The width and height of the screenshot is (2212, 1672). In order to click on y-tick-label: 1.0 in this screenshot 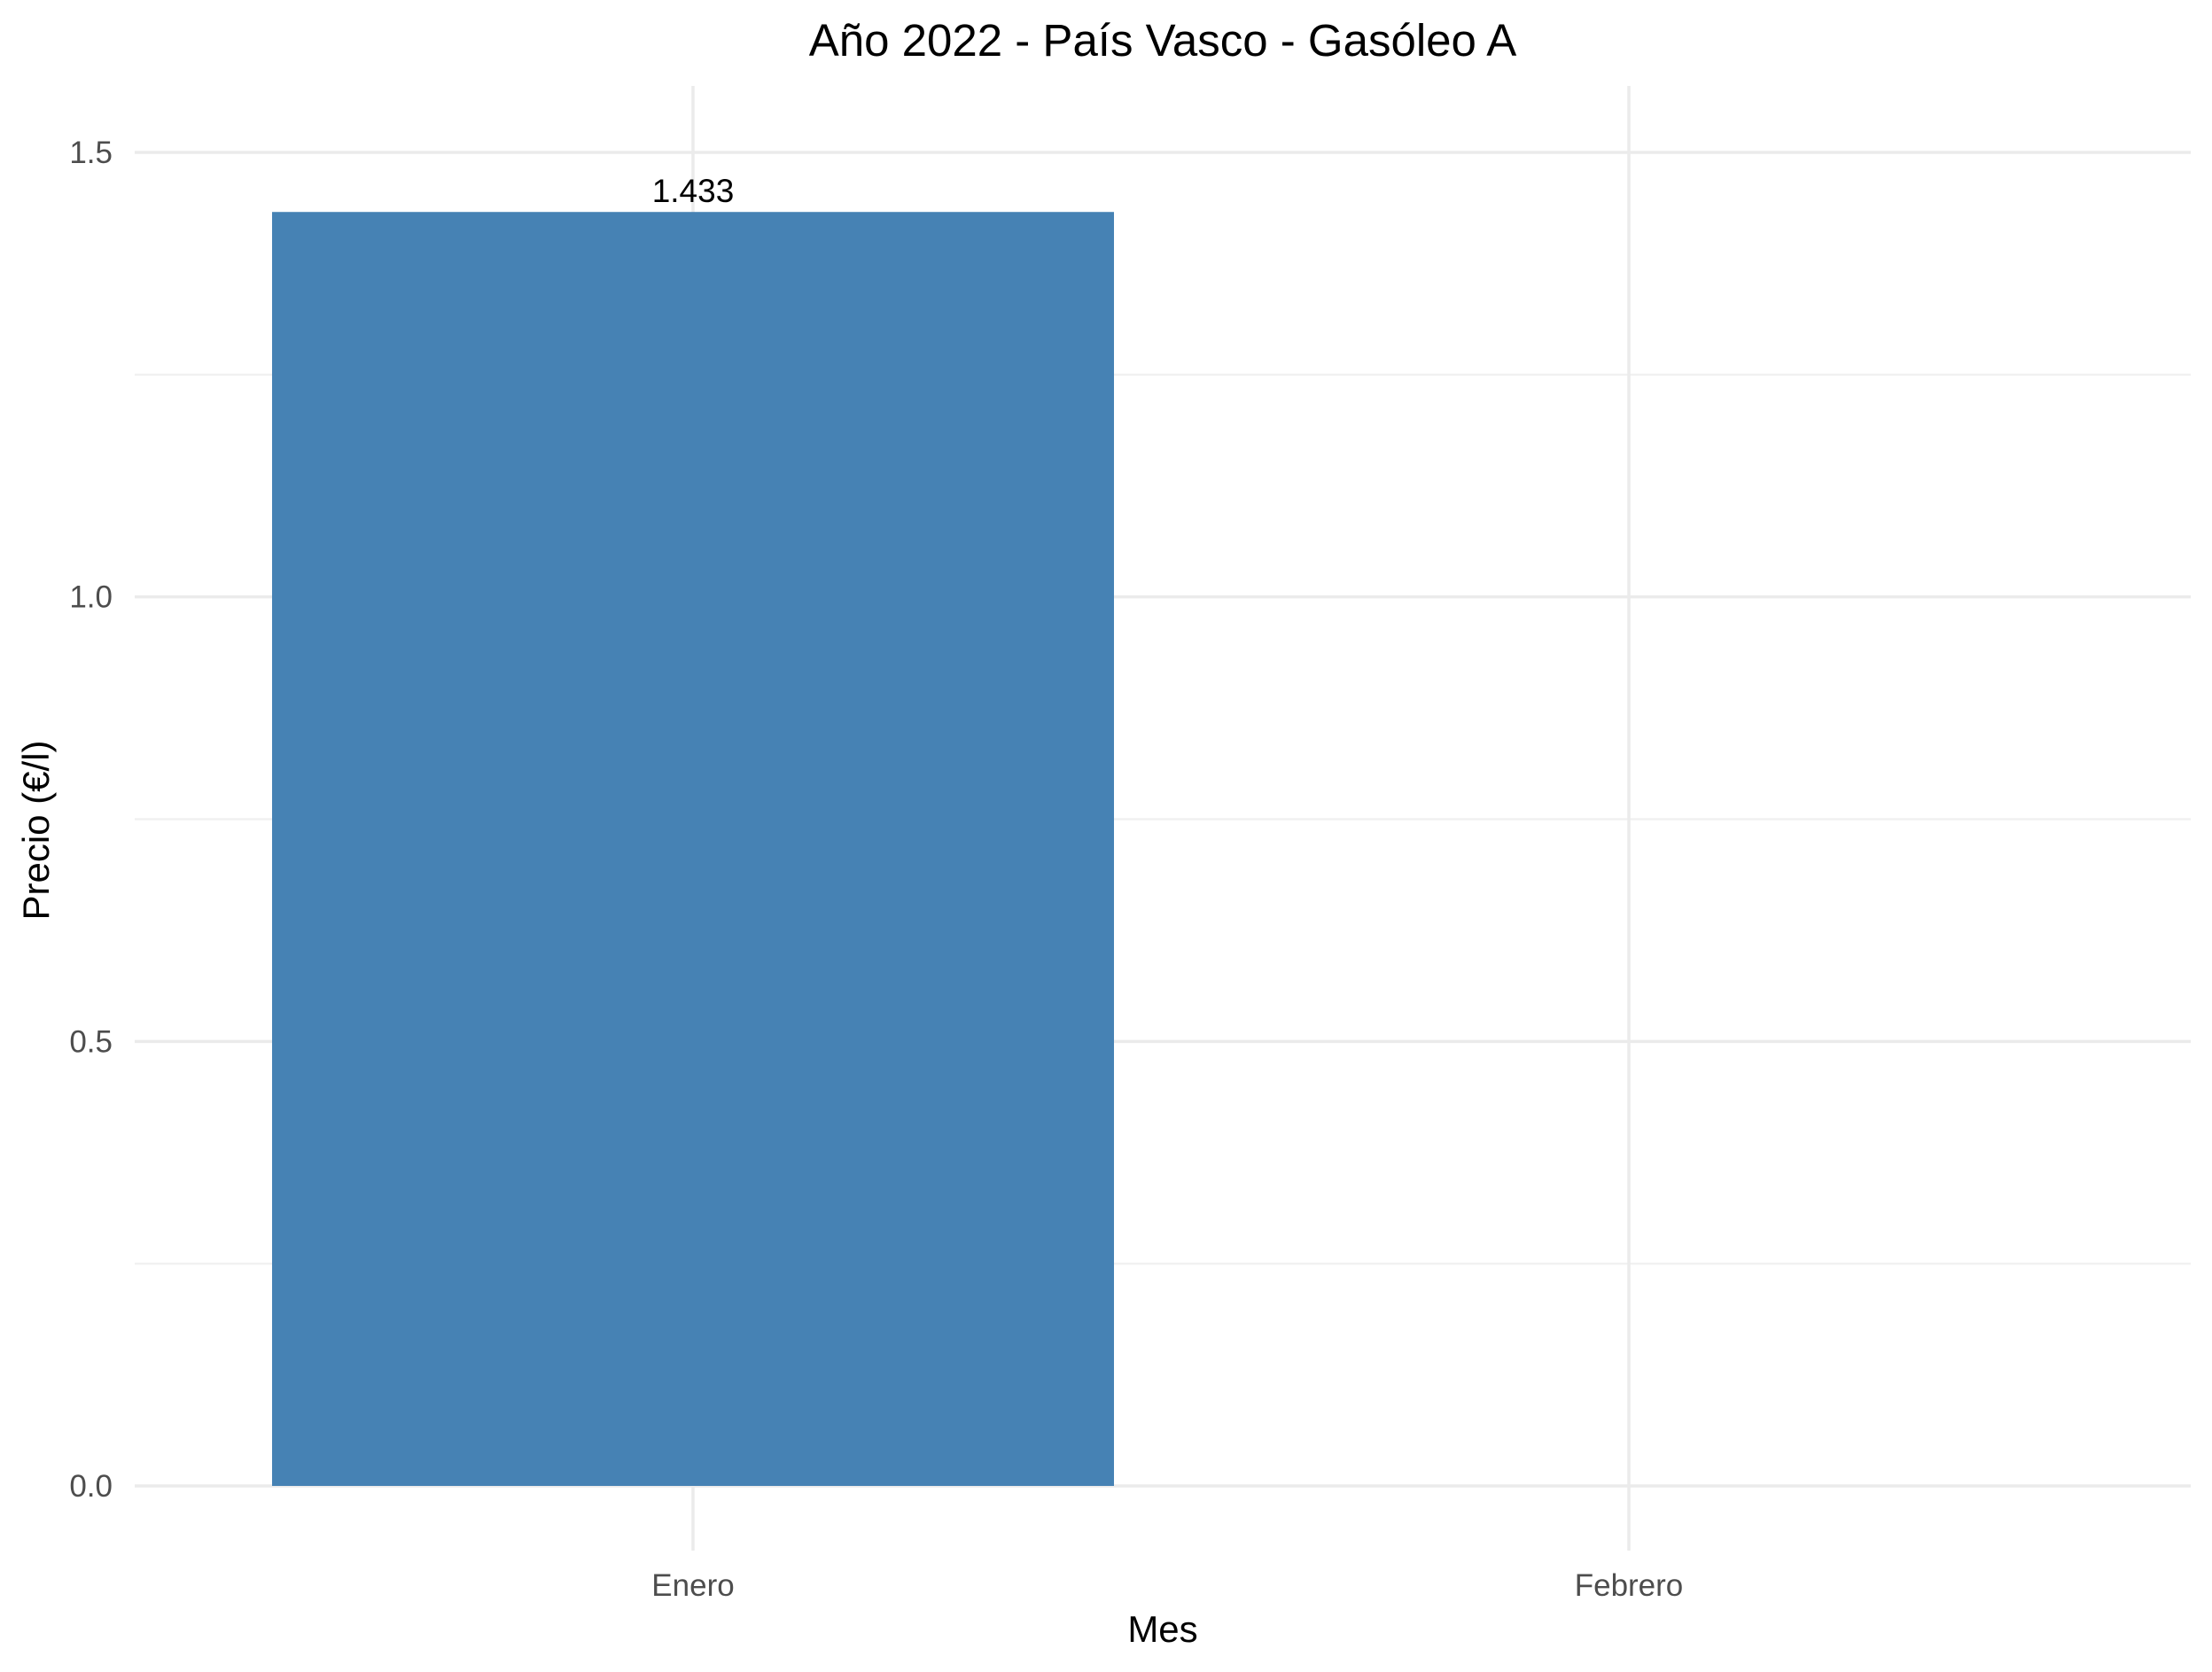, I will do `click(91, 598)`.